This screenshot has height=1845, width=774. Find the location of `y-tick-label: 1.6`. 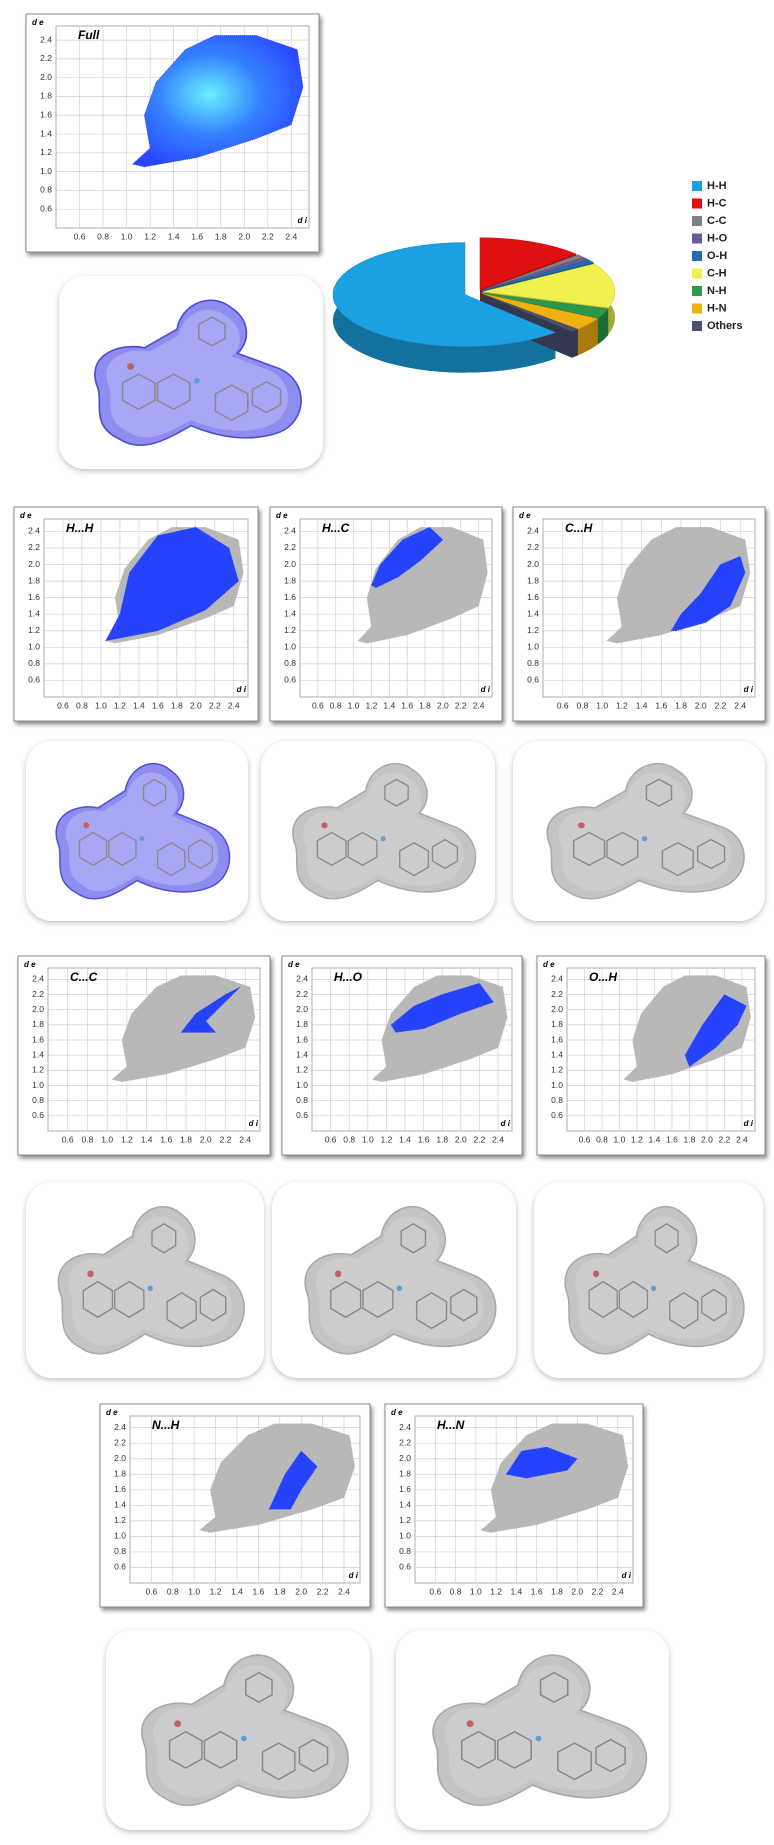

y-tick-label: 1.6 is located at coordinates (557, 1039).